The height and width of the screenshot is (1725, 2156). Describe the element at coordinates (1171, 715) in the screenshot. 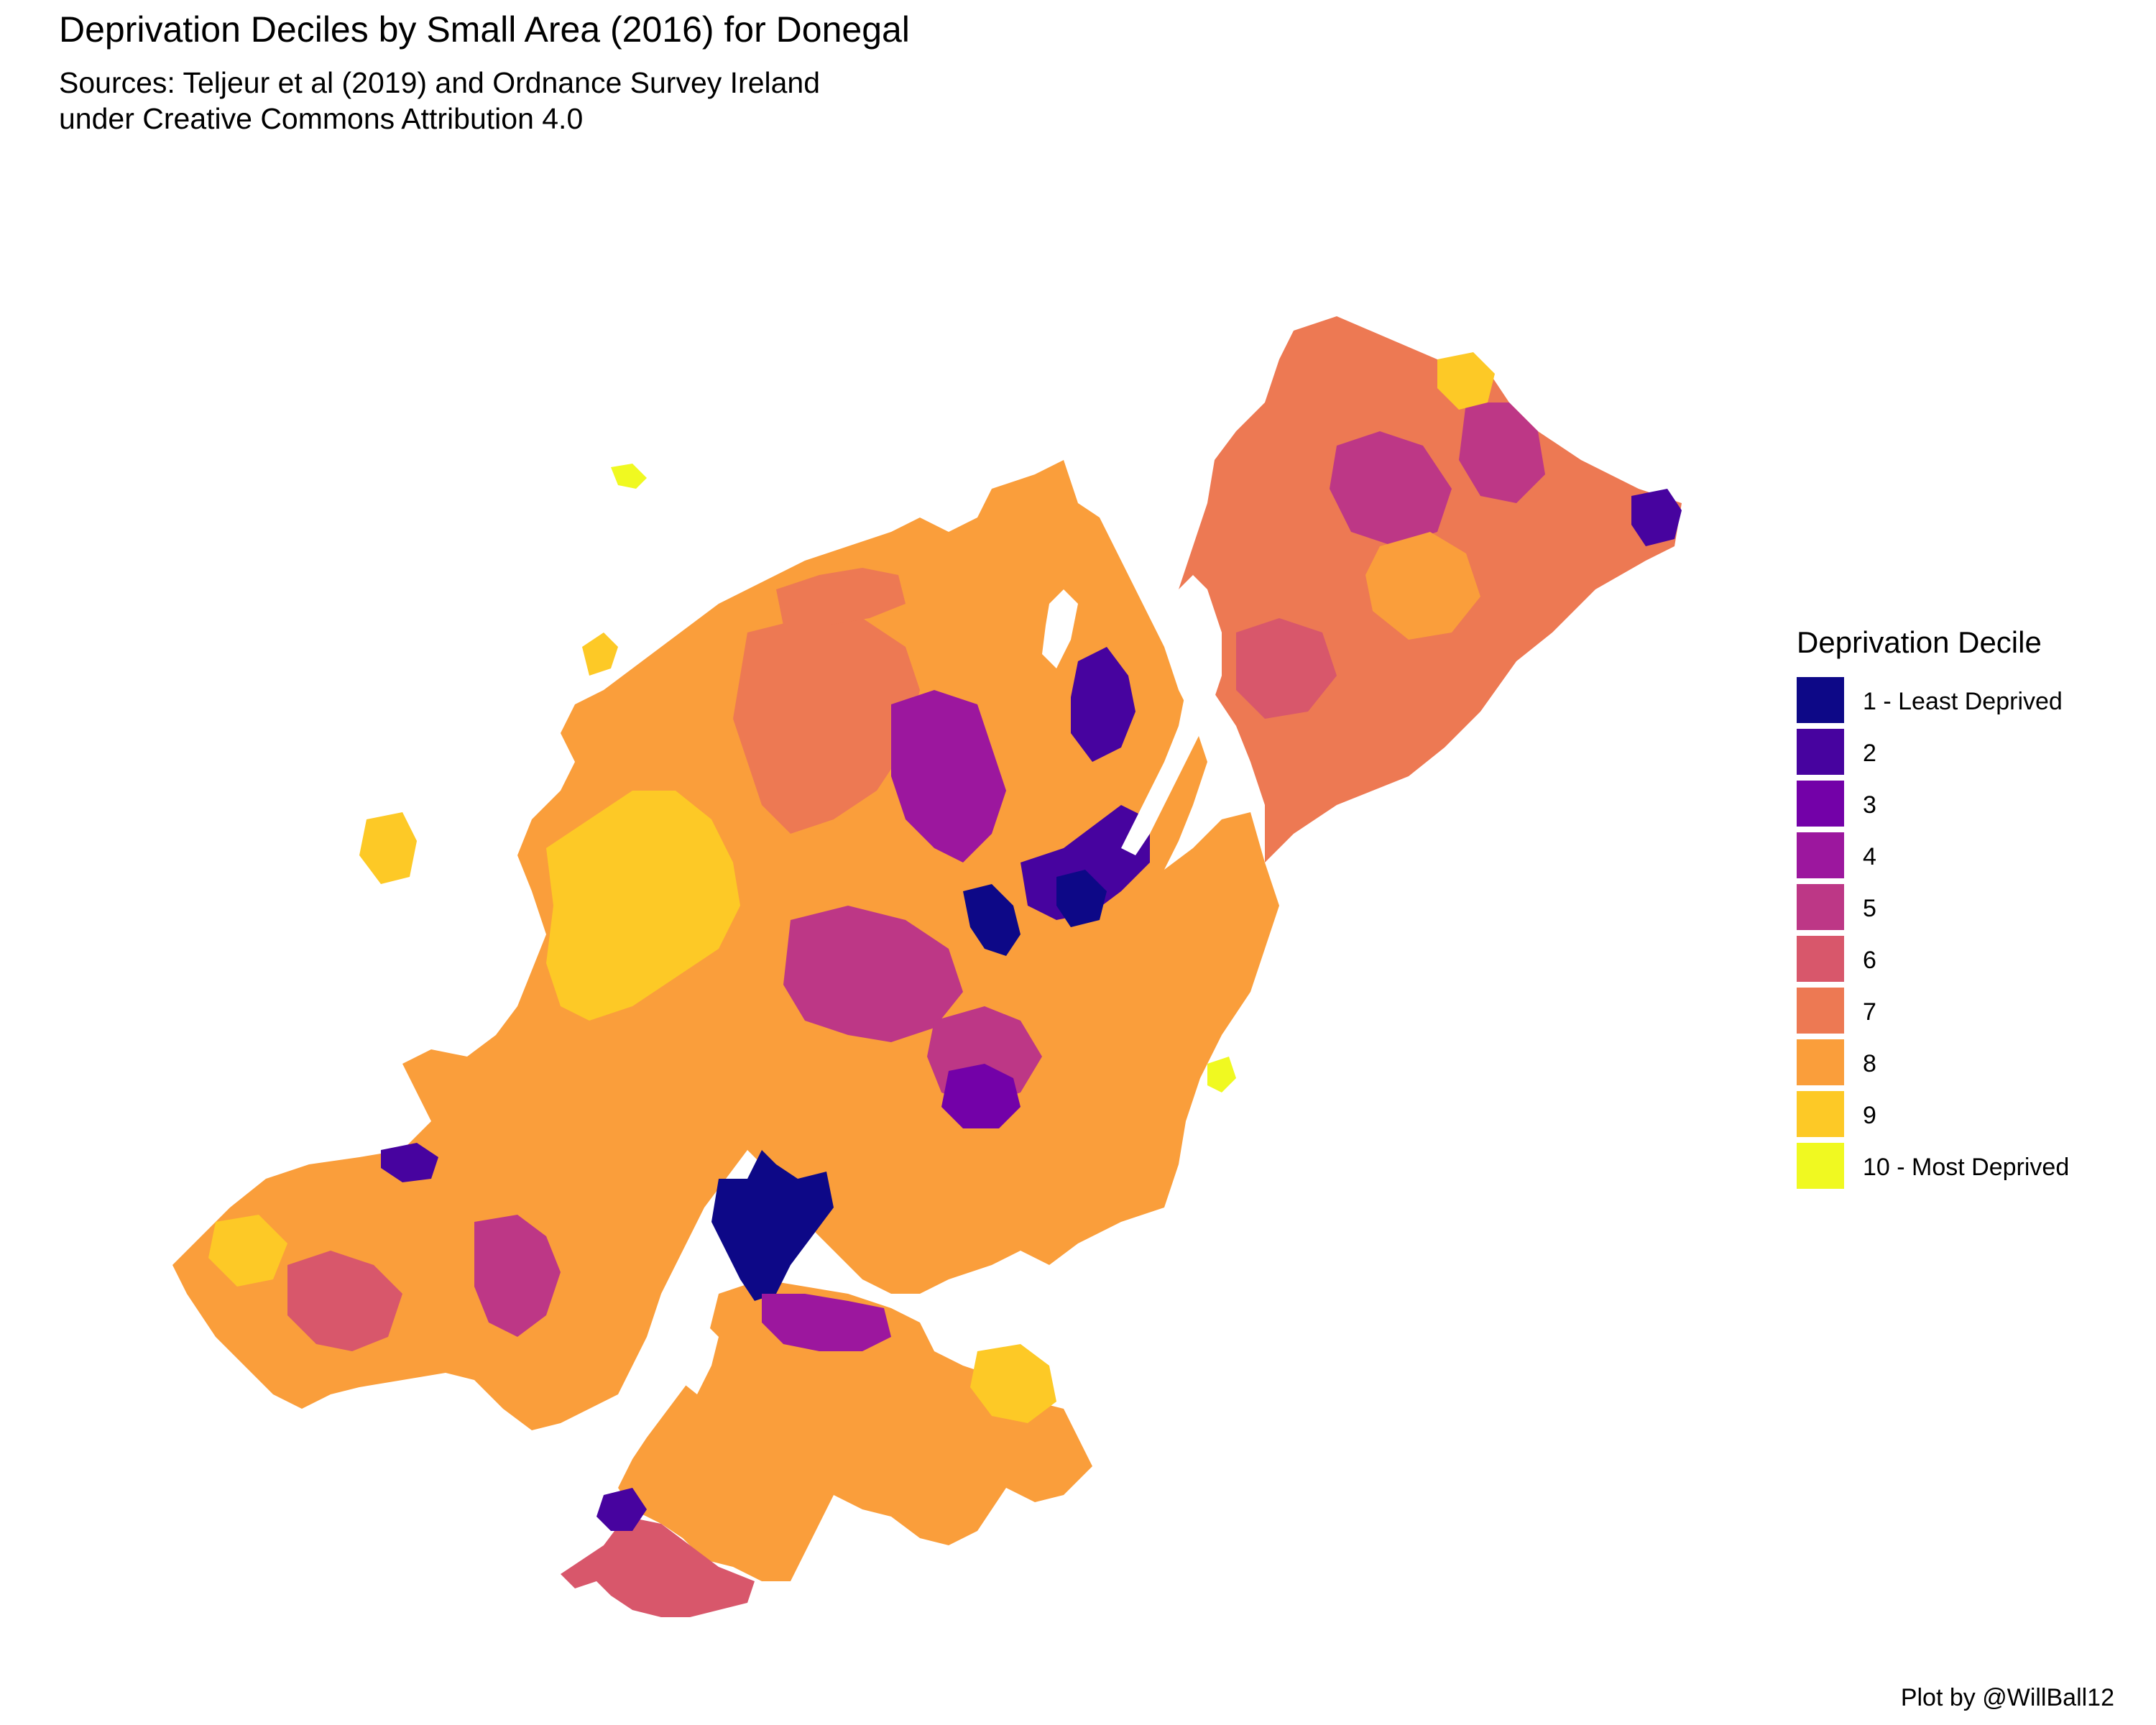

I see `lough-swilly` at that location.